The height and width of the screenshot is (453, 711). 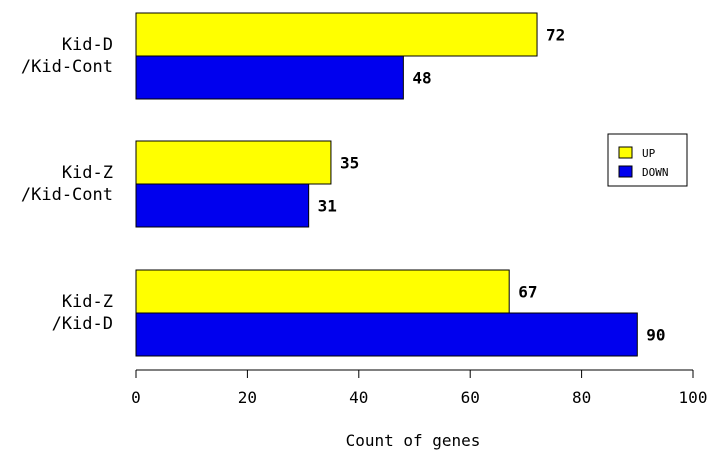 What do you see at coordinates (87, 45) in the screenshot?
I see `category-label-0-line-0: Kid-D` at bounding box center [87, 45].